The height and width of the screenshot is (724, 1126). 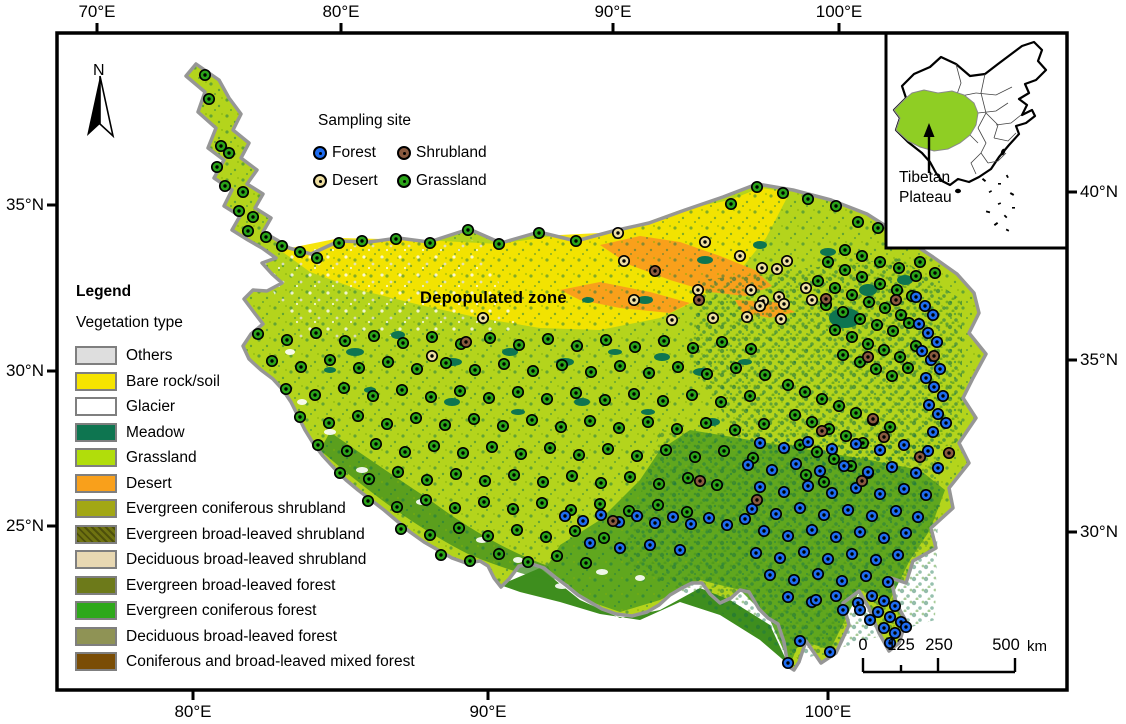 I want to click on scale-bar-unit: km, so click(x=1037, y=646).